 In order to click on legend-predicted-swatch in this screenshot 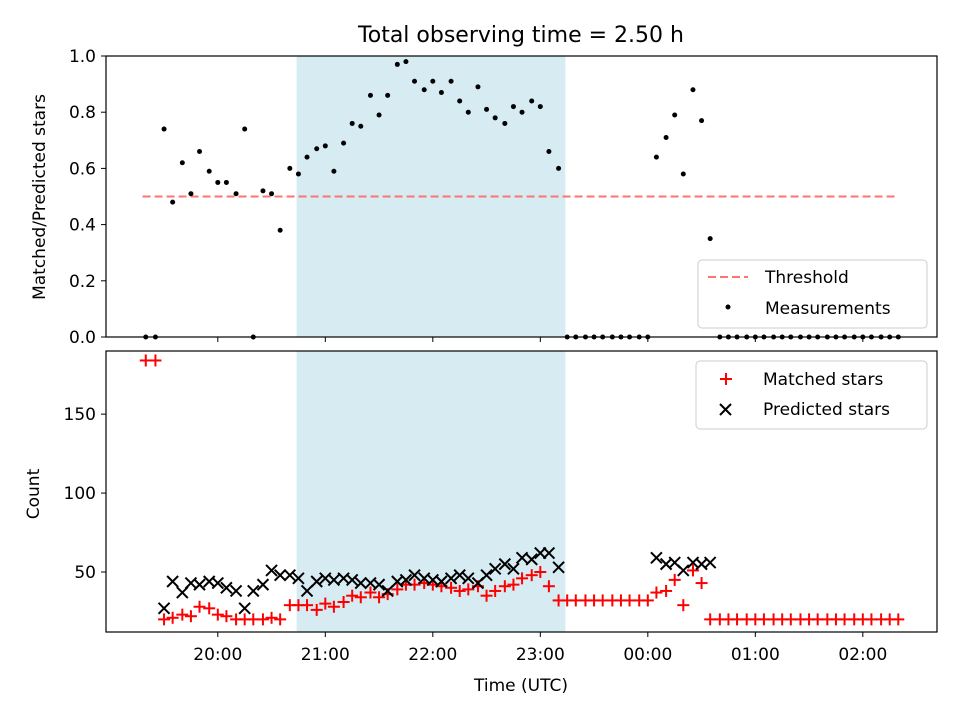, I will do `click(725, 409)`.